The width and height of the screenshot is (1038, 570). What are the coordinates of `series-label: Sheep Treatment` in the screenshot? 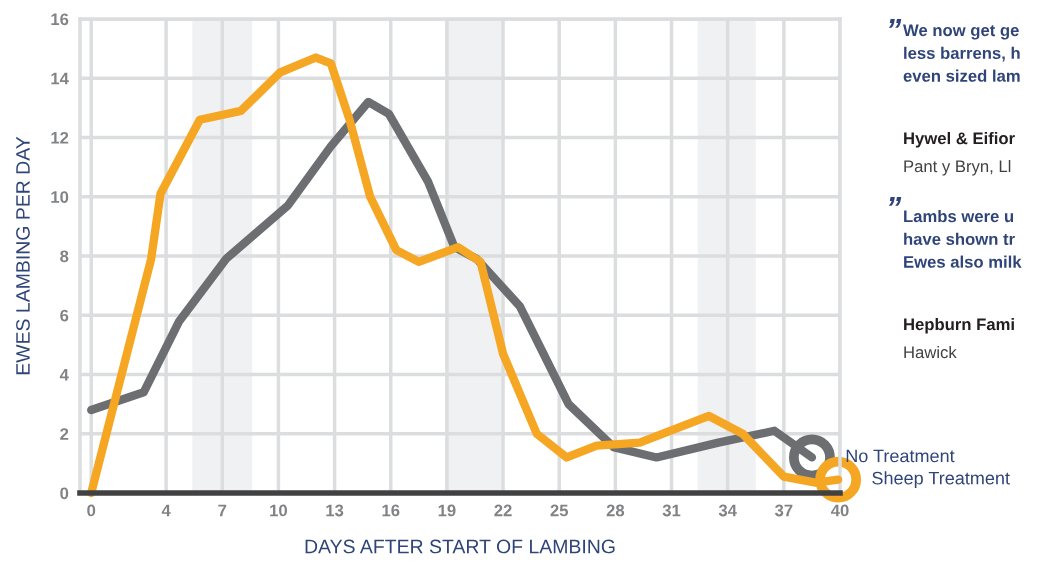 It's located at (941, 480).